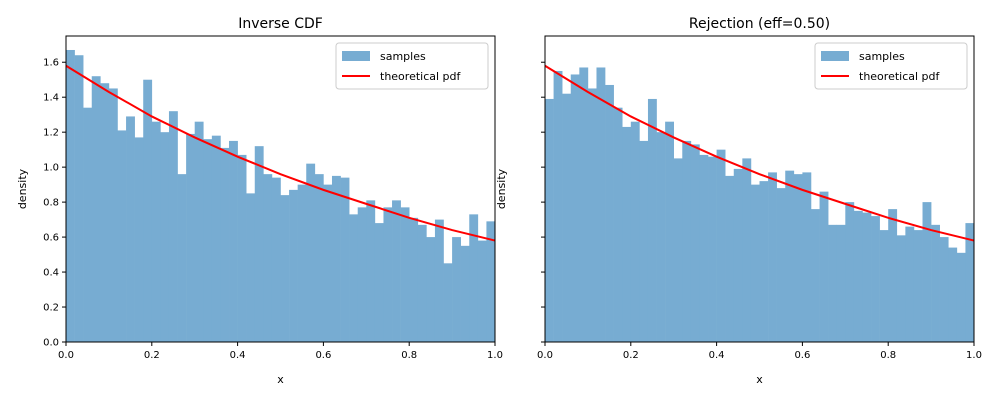  I want to click on y-axis-label: density, so click(501, 188).